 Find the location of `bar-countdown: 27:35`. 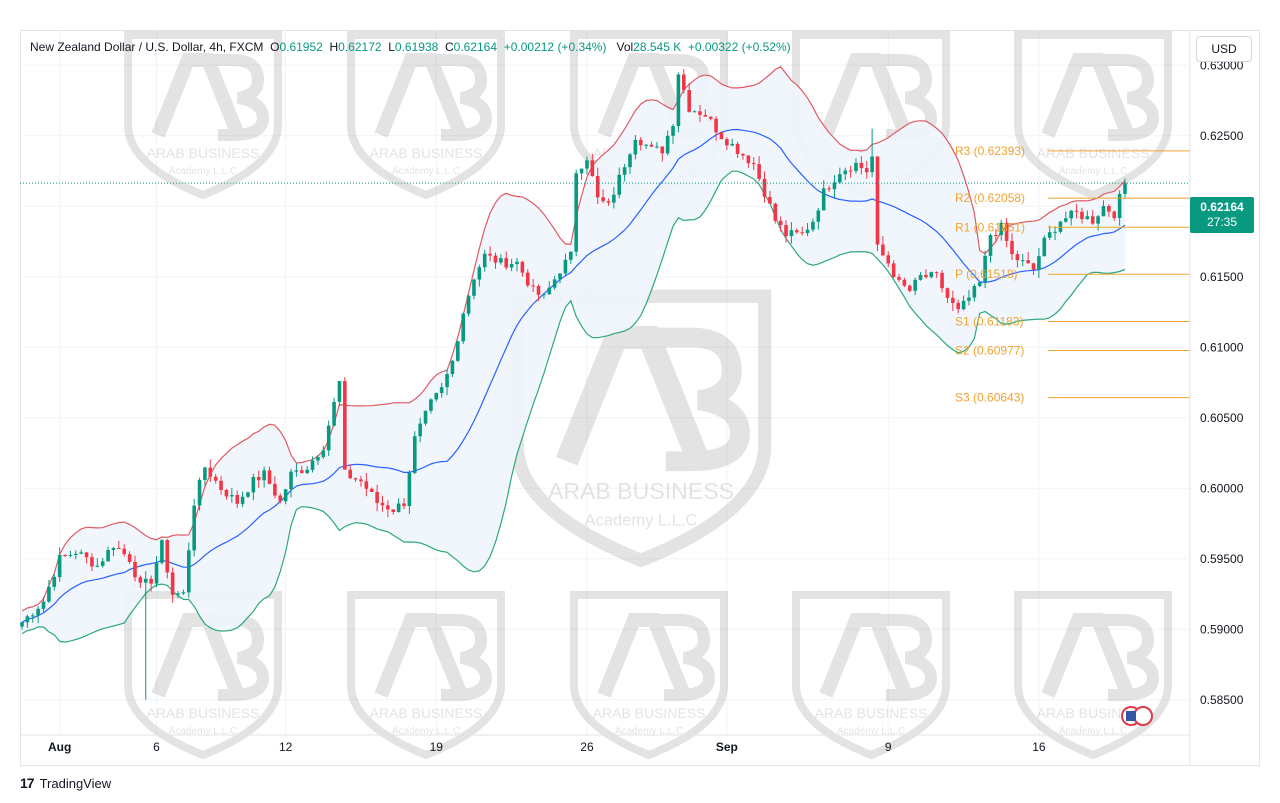

bar-countdown: 27:35 is located at coordinates (1222, 222).